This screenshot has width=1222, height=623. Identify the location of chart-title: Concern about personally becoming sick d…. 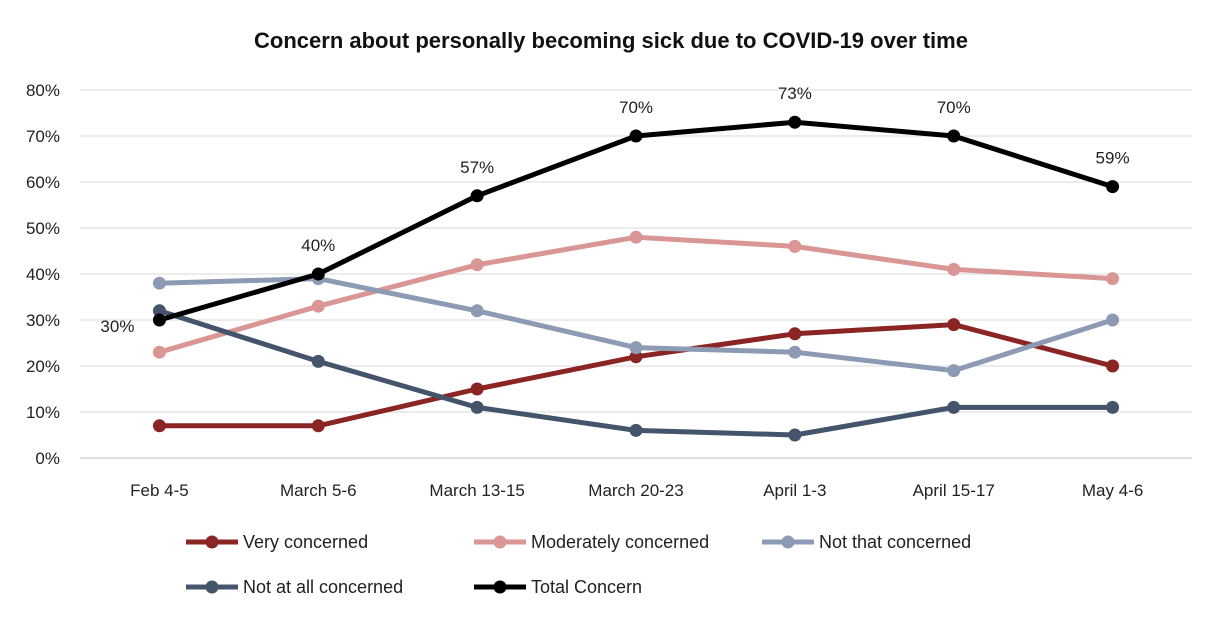
(611, 40).